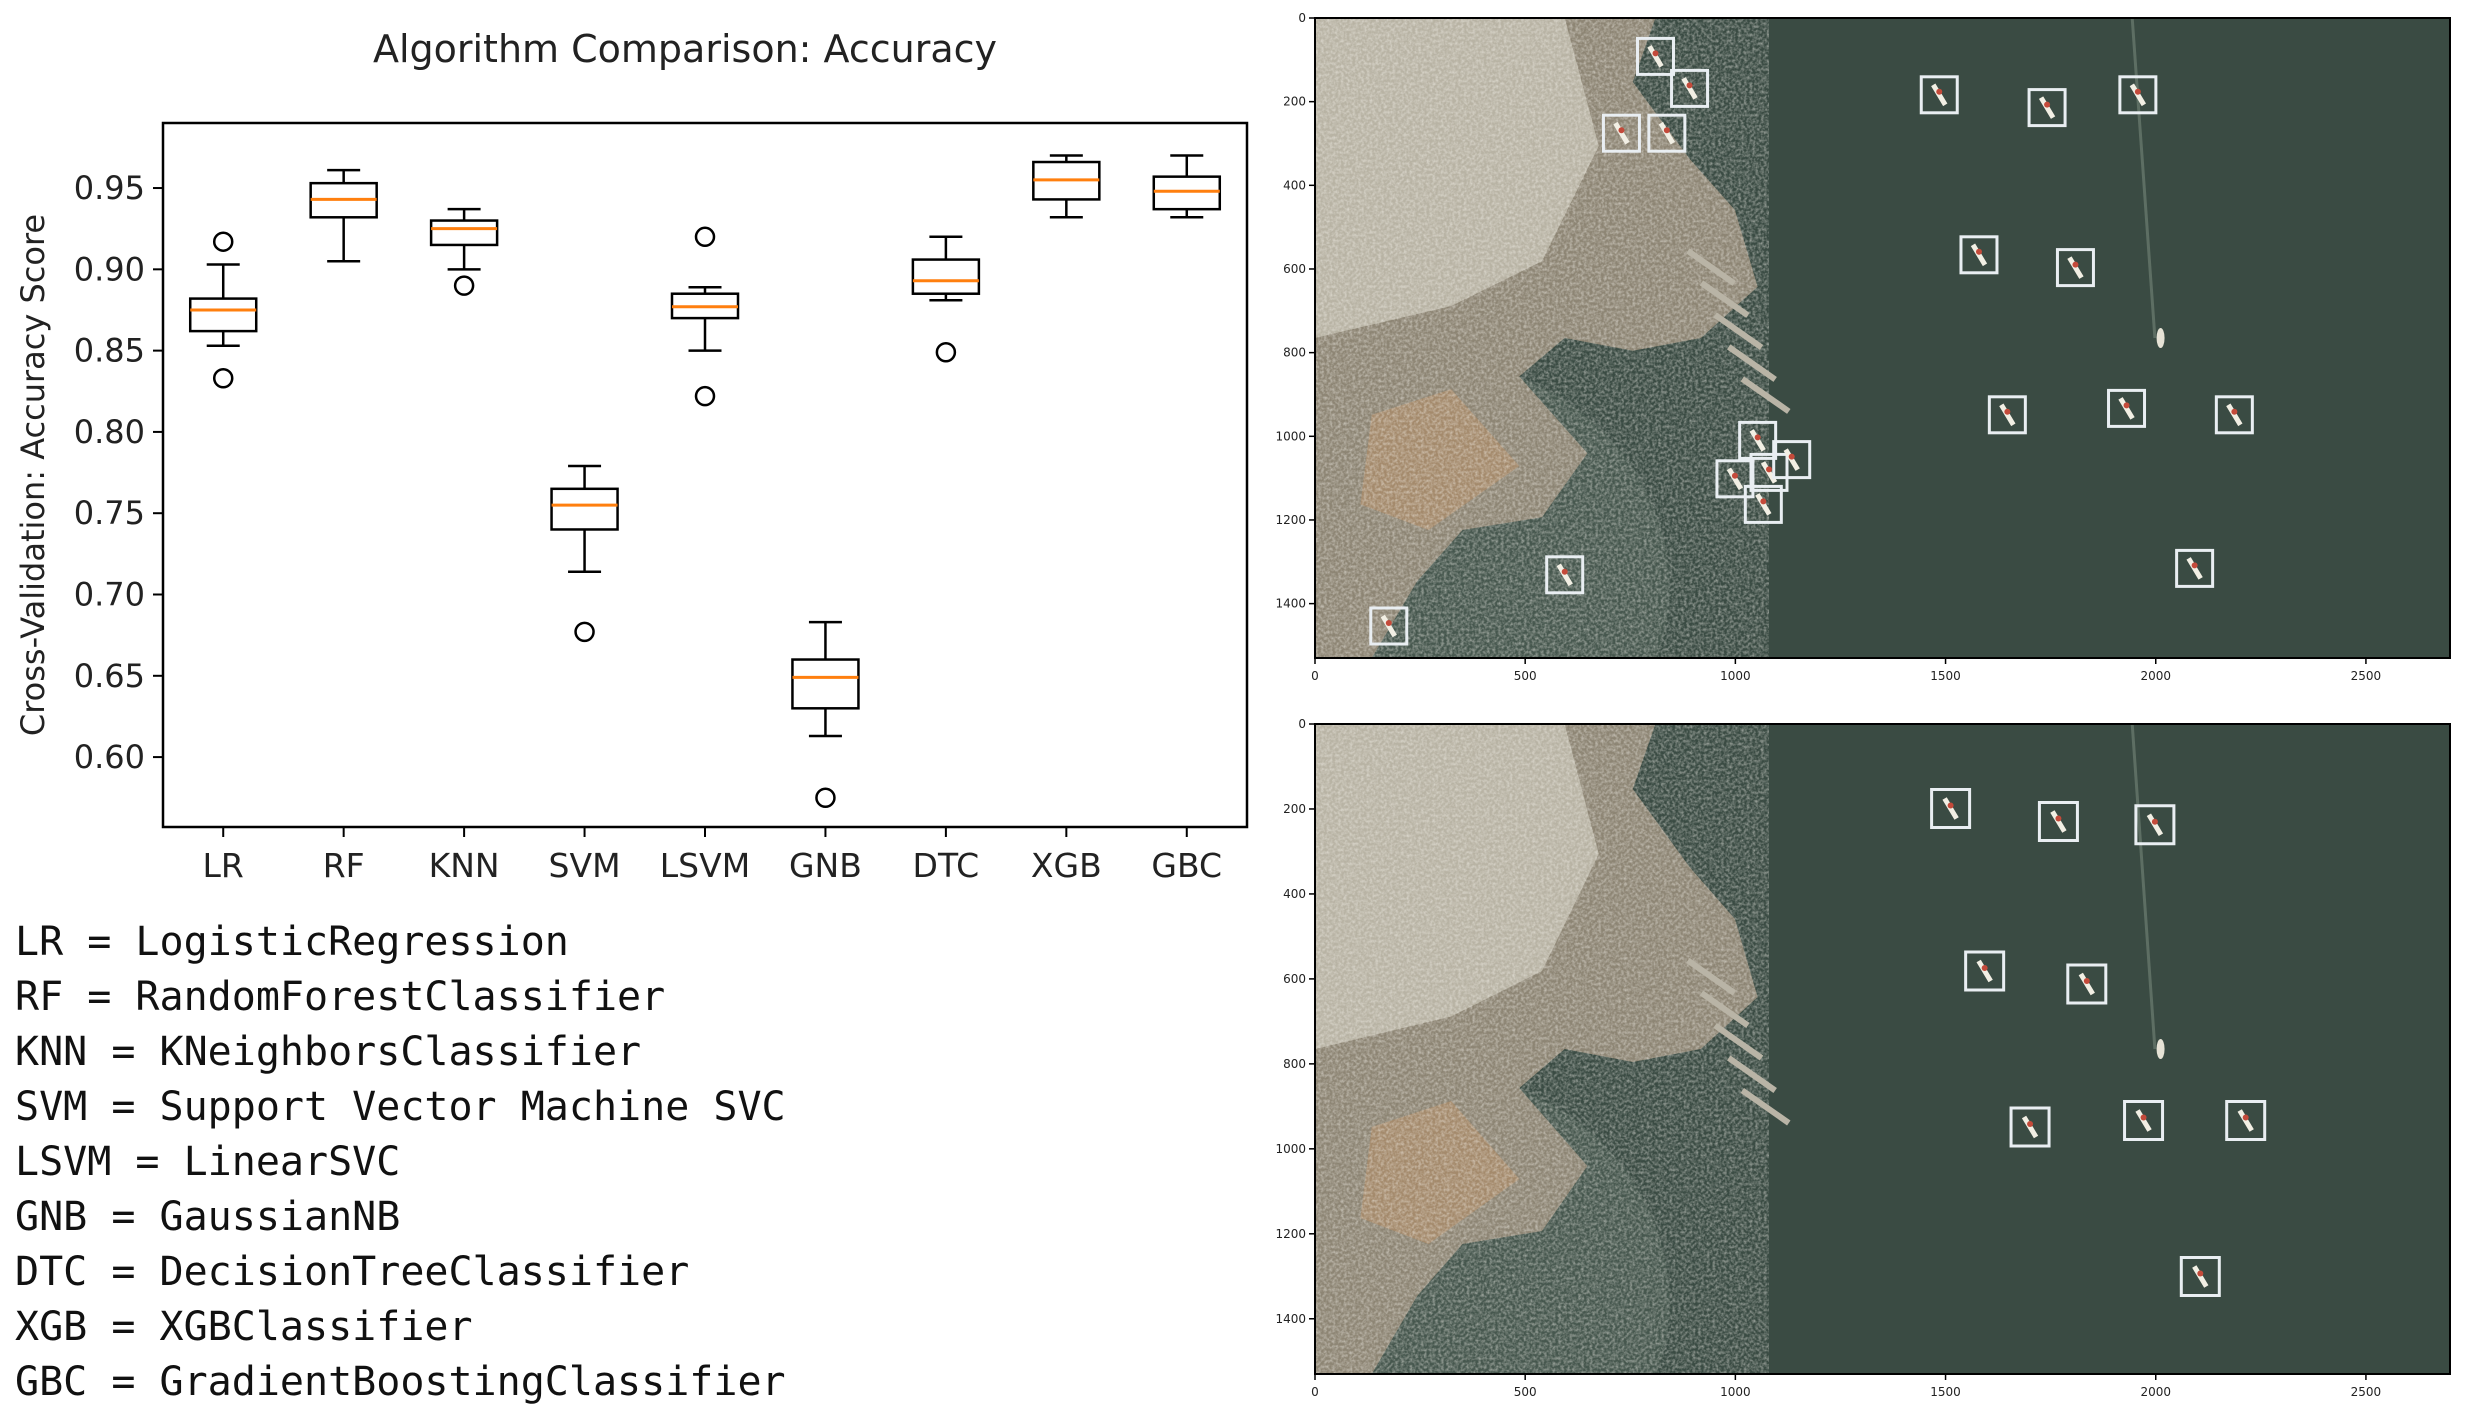  What do you see at coordinates (223, 865) in the screenshot?
I see `x-tick-label: LR` at bounding box center [223, 865].